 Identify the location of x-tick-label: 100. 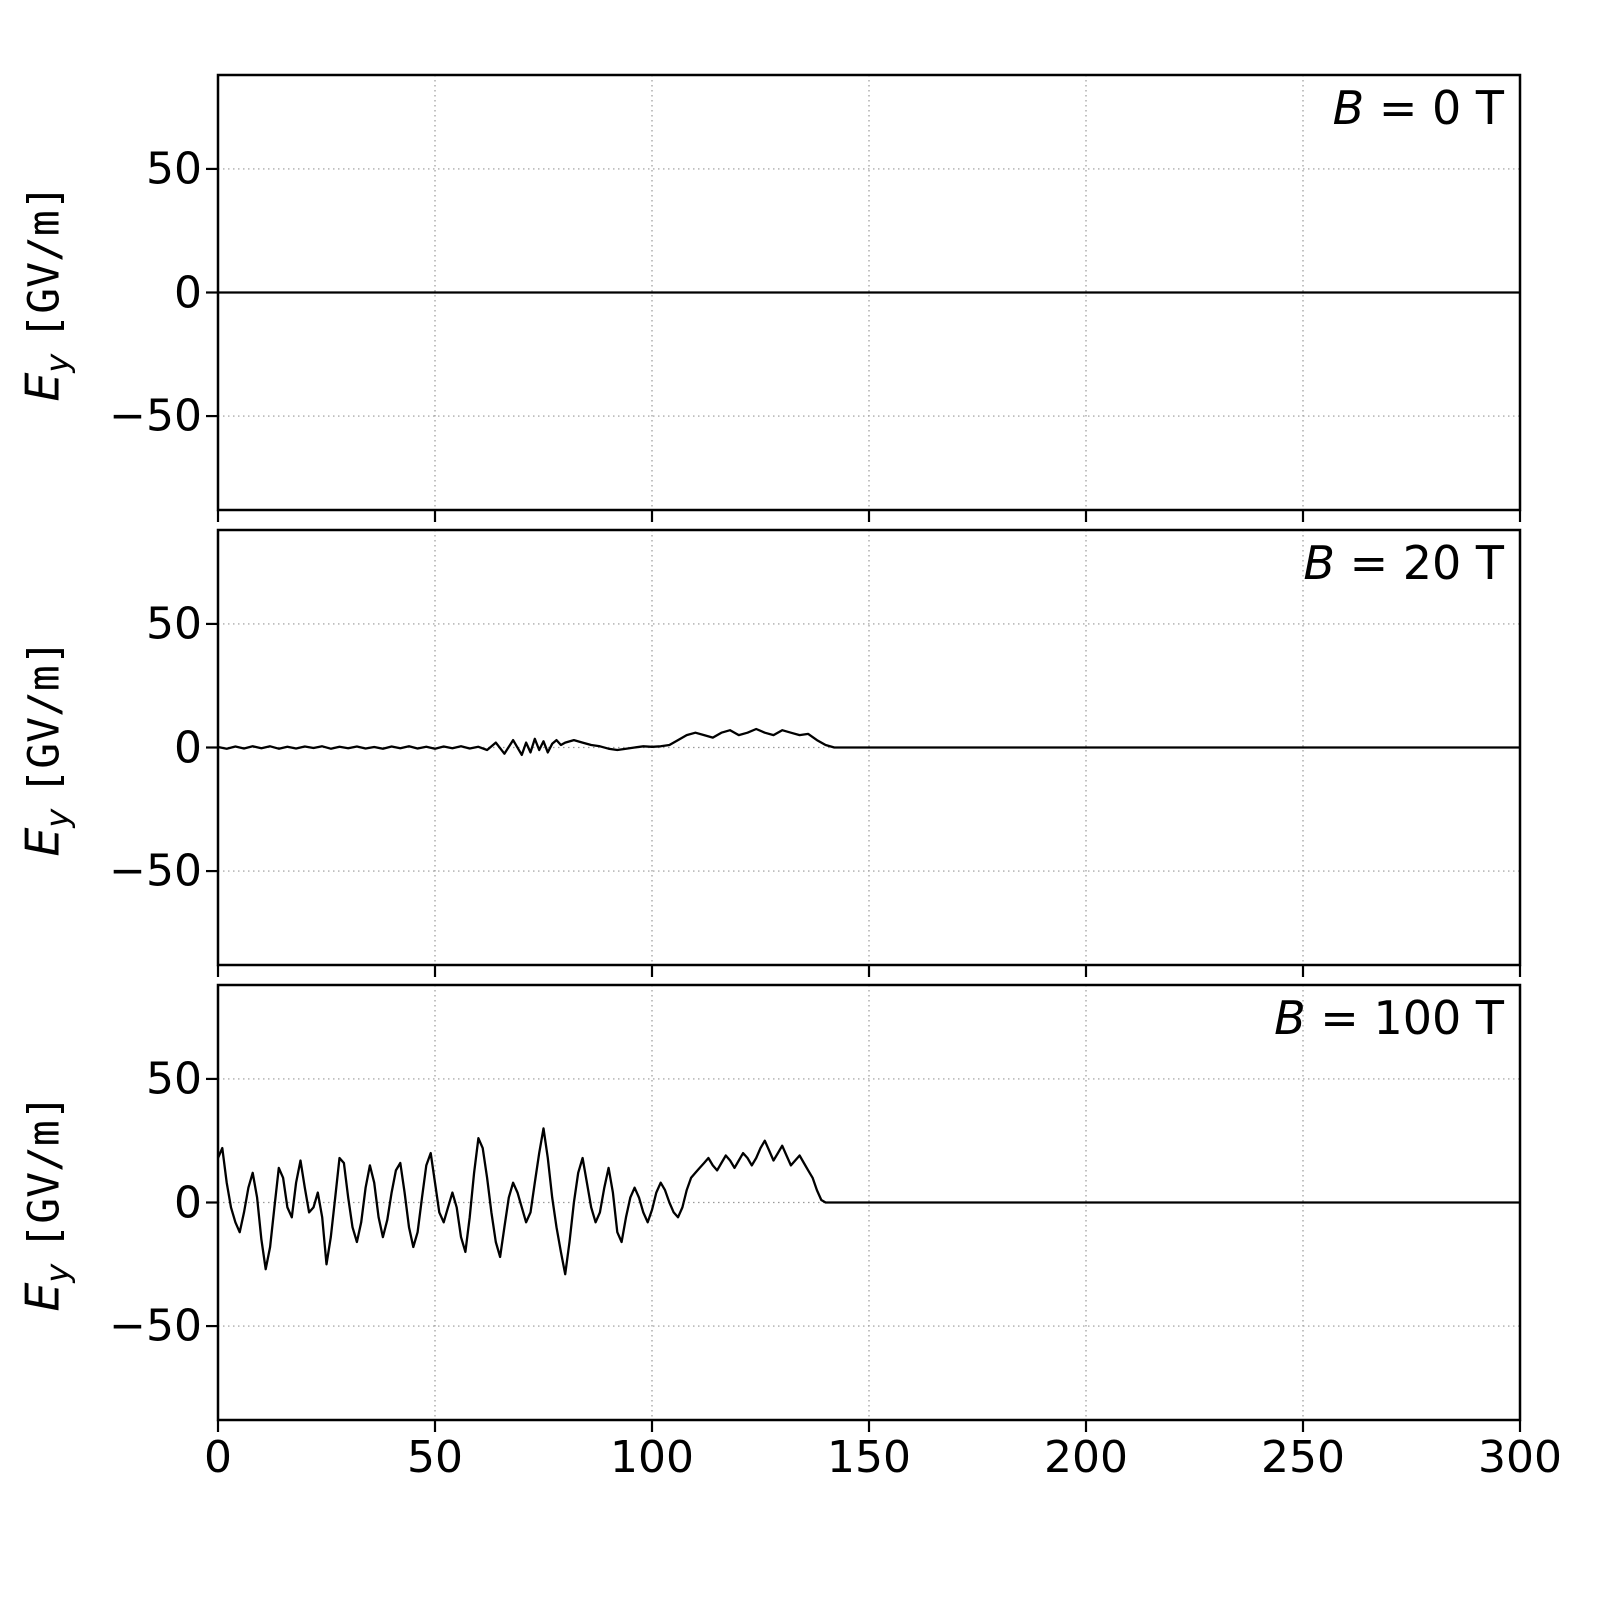
(652, 1457).